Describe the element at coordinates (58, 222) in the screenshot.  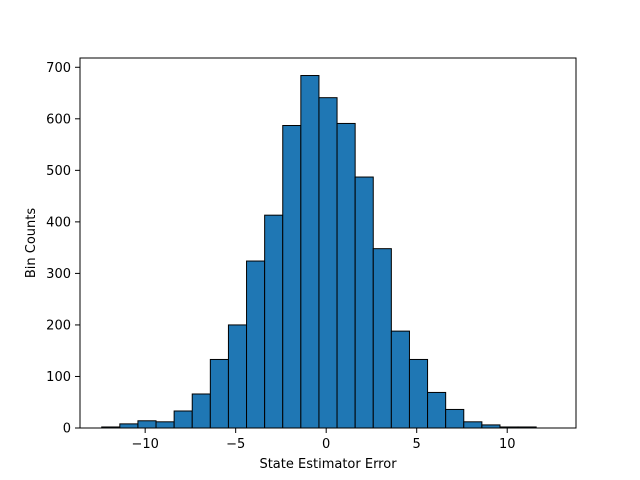
I see `y-tick-label: 400` at that location.